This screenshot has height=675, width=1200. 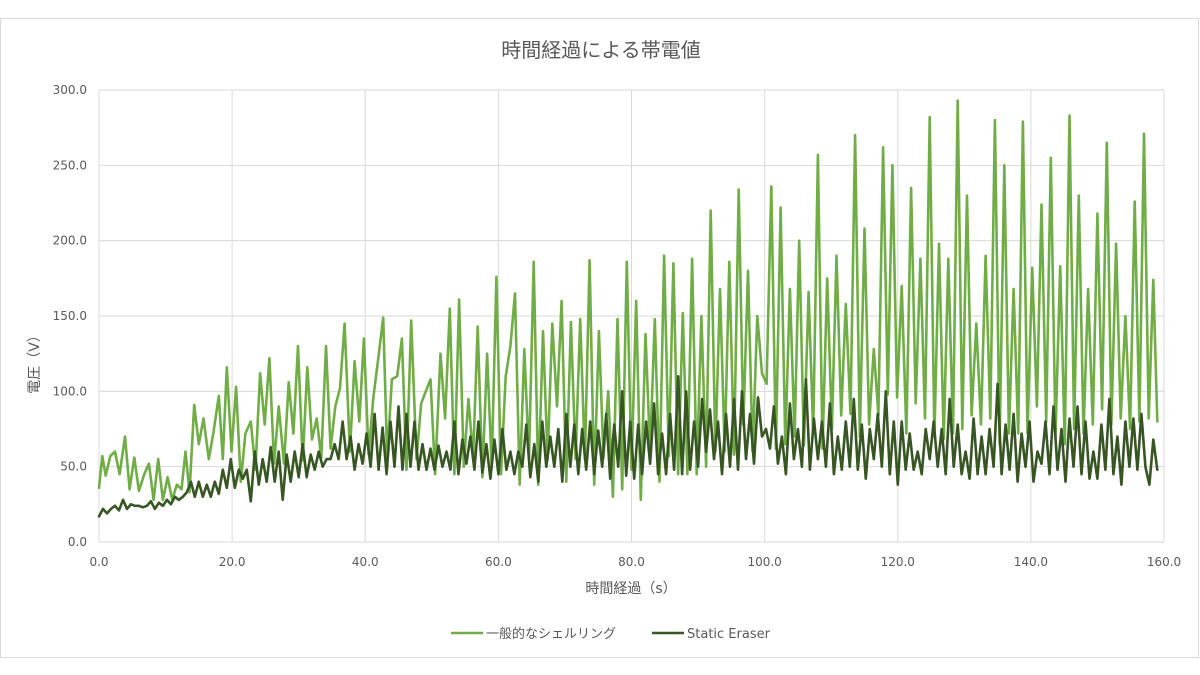 What do you see at coordinates (98, 562) in the screenshot?
I see `x-tick-label: 0.0` at bounding box center [98, 562].